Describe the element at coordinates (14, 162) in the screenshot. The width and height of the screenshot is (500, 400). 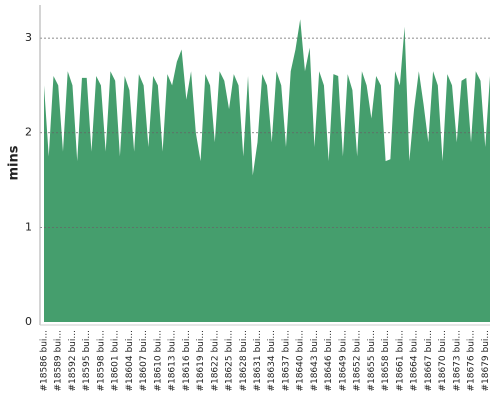
I see `y-axis-label: mins` at that location.